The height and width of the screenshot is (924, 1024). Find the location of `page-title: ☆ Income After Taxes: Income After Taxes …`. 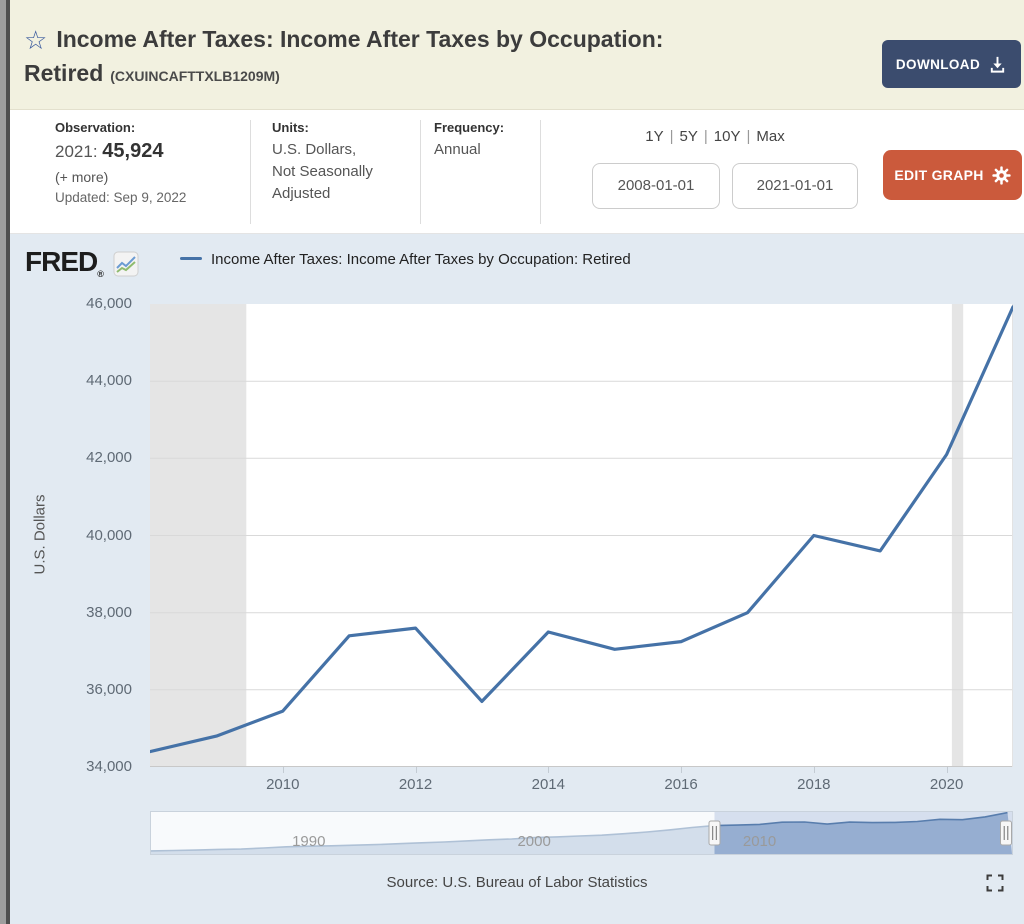

page-title: ☆ Income After Taxes: Income After Taxes … is located at coordinates (343, 40).